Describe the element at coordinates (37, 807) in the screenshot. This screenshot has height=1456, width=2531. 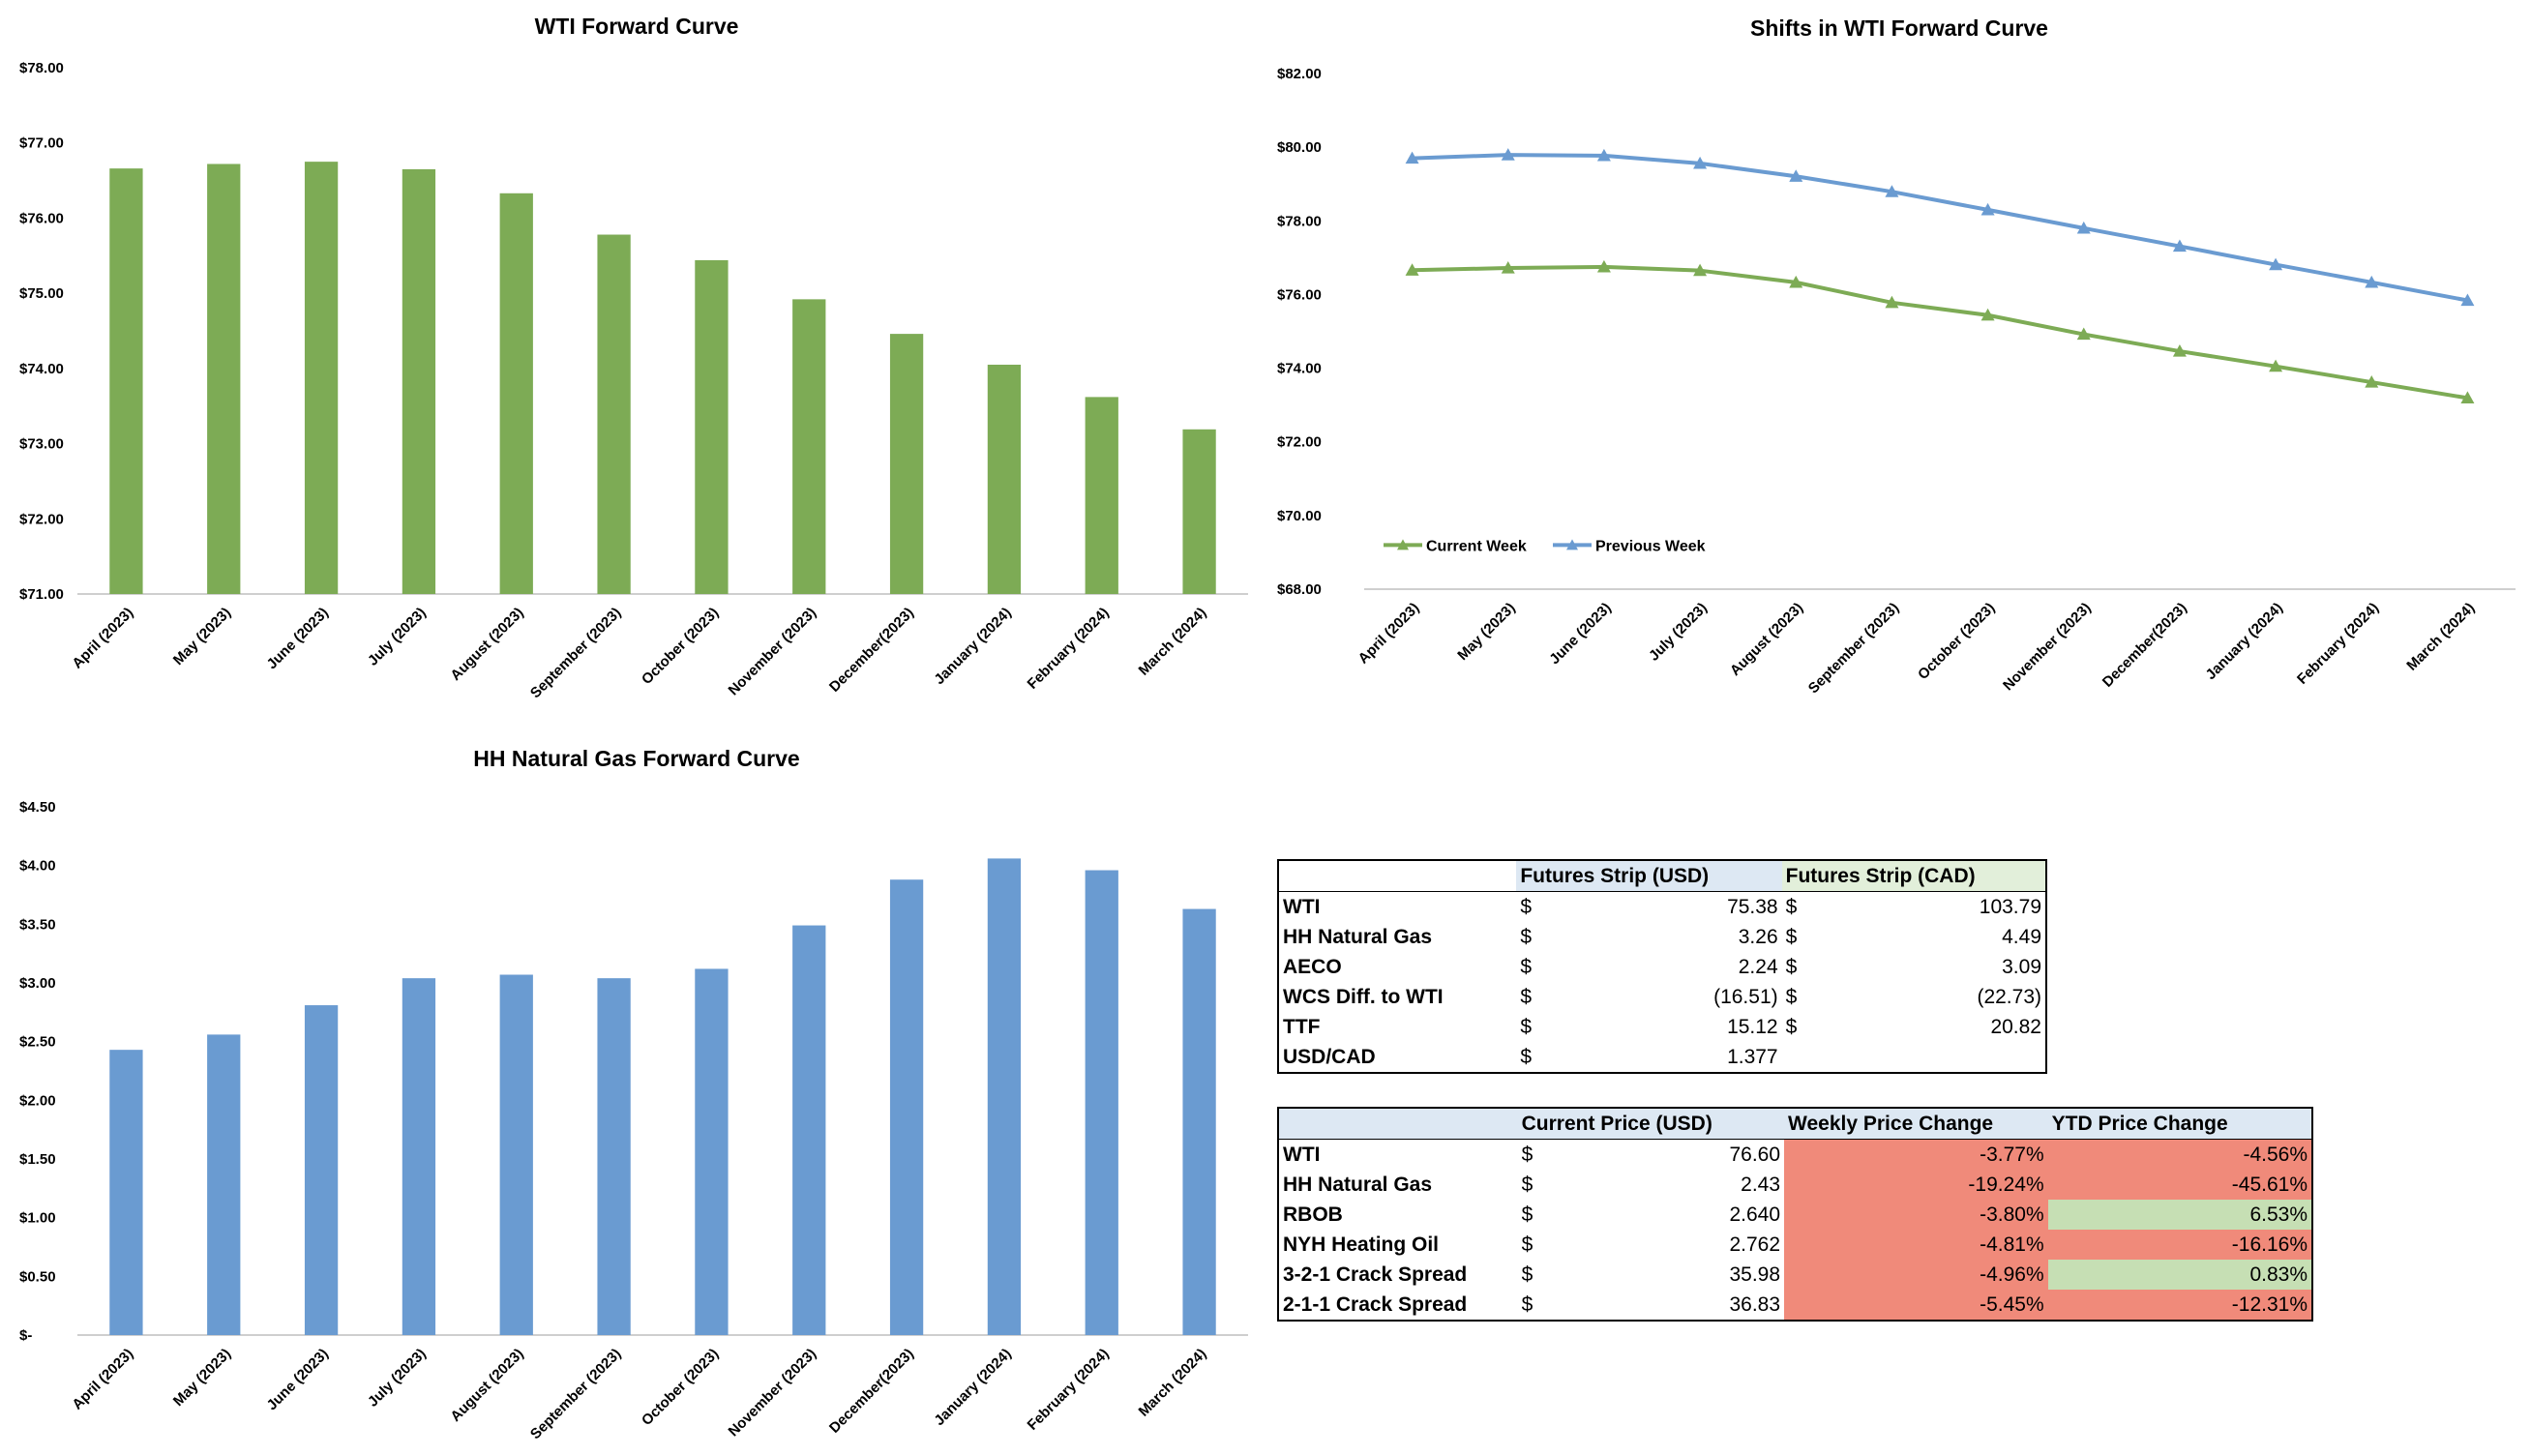
I see `y-tick-label: $4.50` at that location.